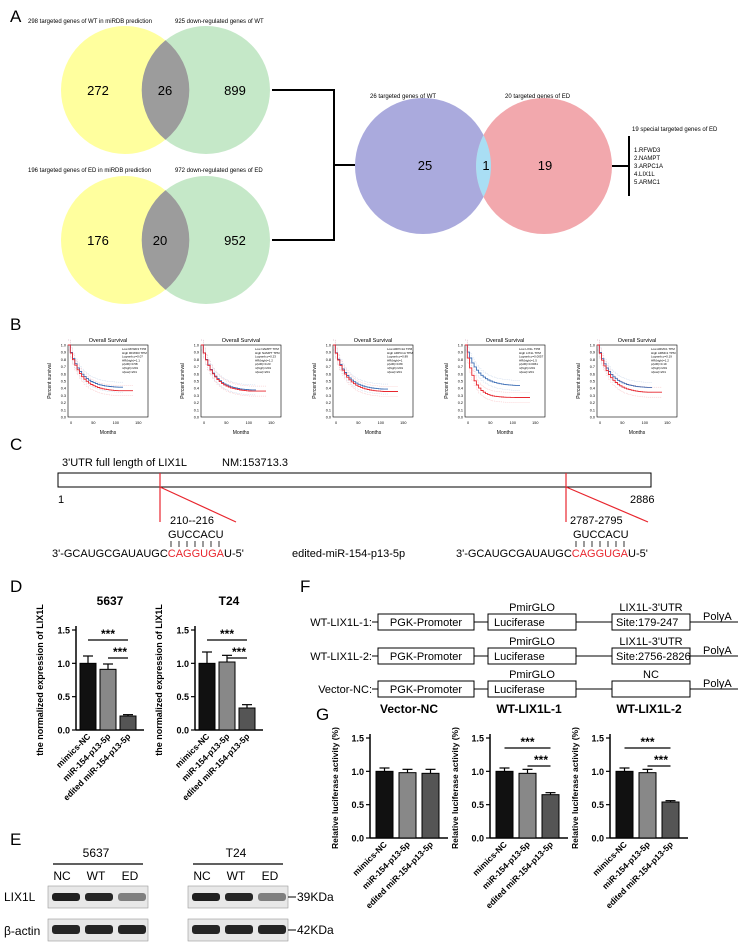  I want to click on survival-ytick: 0.3, so click(63, 396).